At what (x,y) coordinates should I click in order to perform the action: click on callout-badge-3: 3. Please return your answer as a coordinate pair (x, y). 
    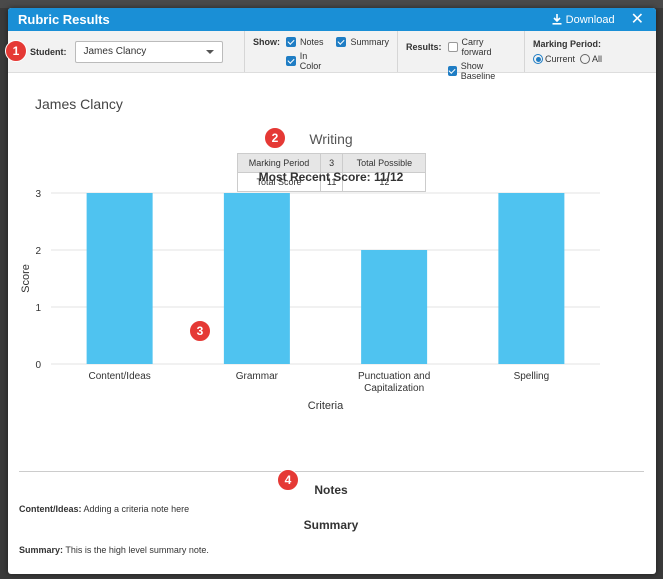
    Looking at the image, I should click on (200, 331).